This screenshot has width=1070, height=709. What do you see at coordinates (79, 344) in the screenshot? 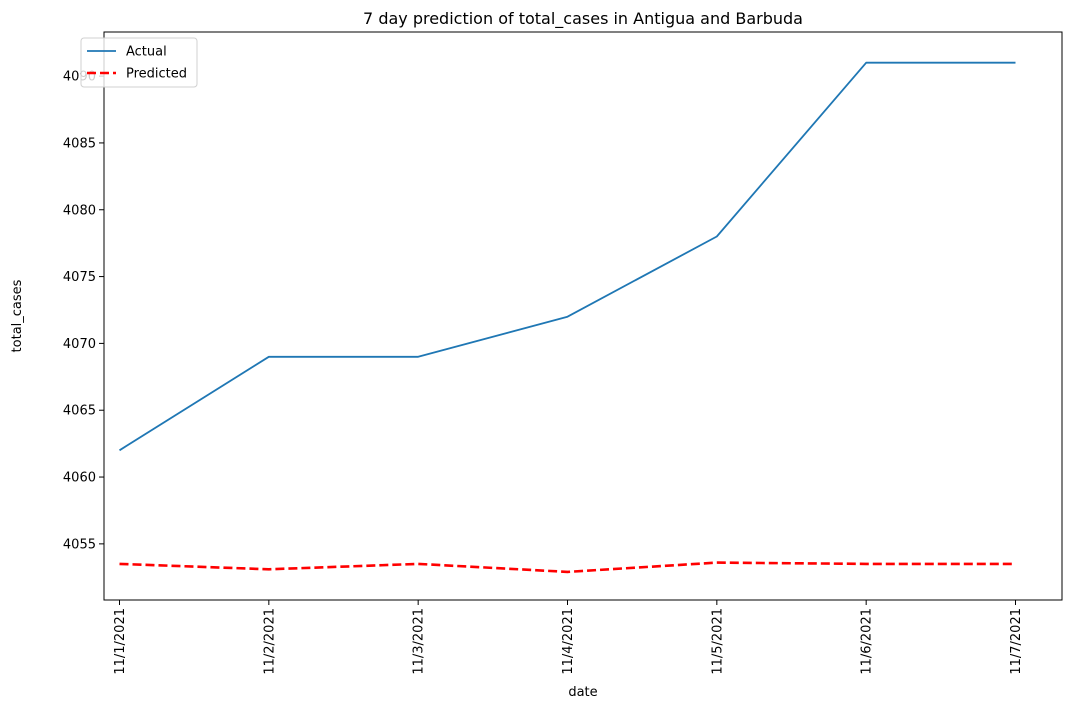
I see `y-tick-label: 4070` at bounding box center [79, 344].